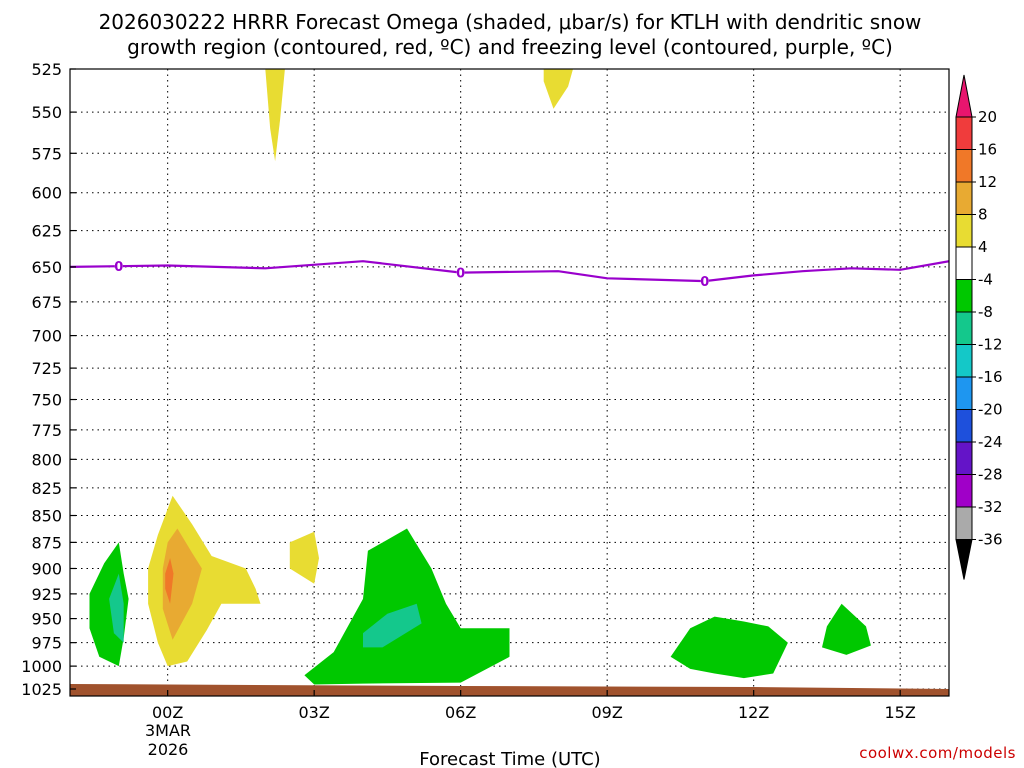 The height and width of the screenshot is (768, 1024). What do you see at coordinates (314, 712) in the screenshot?
I see `x-tick-label: 03Z` at bounding box center [314, 712].